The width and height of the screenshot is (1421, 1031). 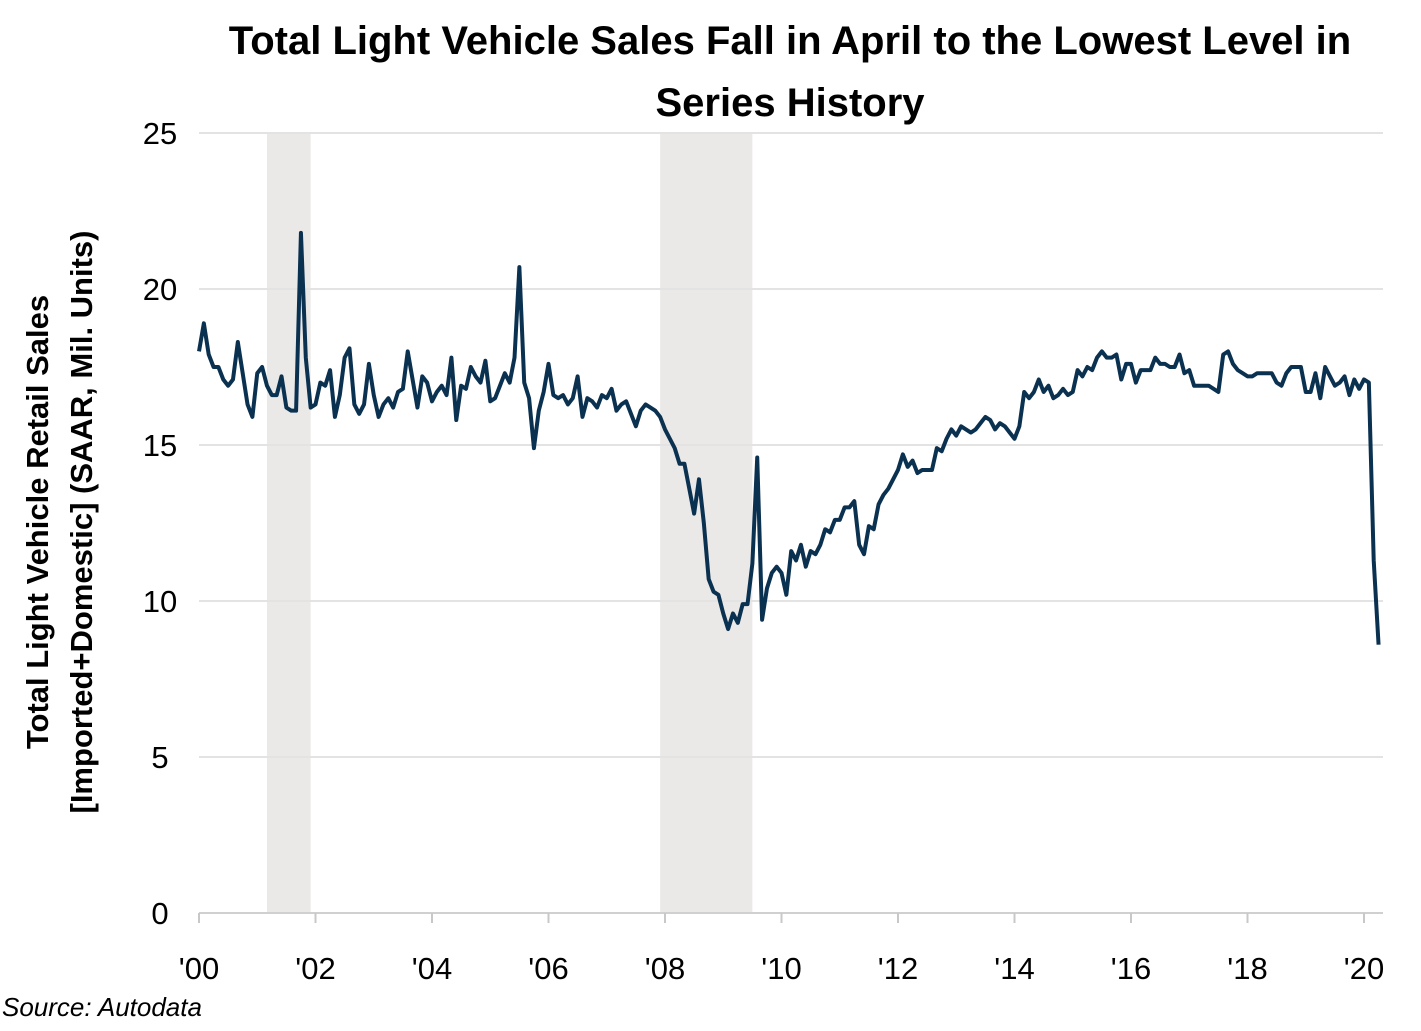 What do you see at coordinates (665, 968) in the screenshot?
I see `x-tick-label: '08` at bounding box center [665, 968].